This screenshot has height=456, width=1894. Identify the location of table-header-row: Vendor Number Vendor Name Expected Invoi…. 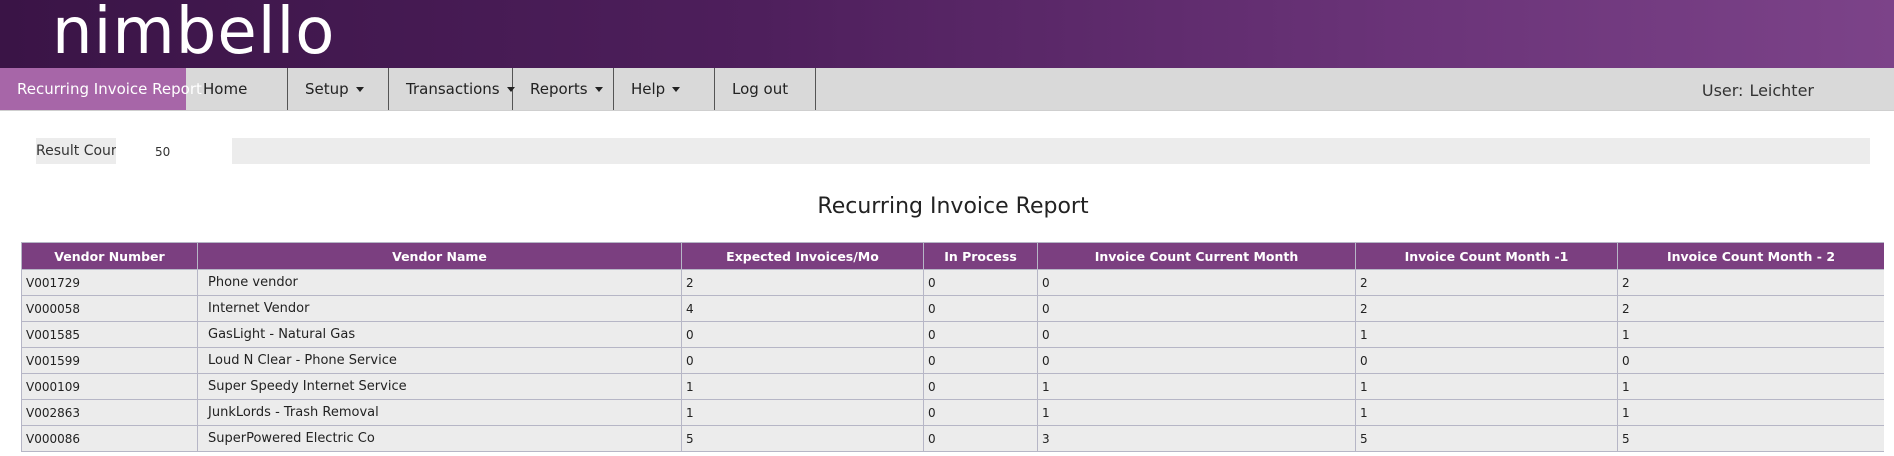
(952, 256).